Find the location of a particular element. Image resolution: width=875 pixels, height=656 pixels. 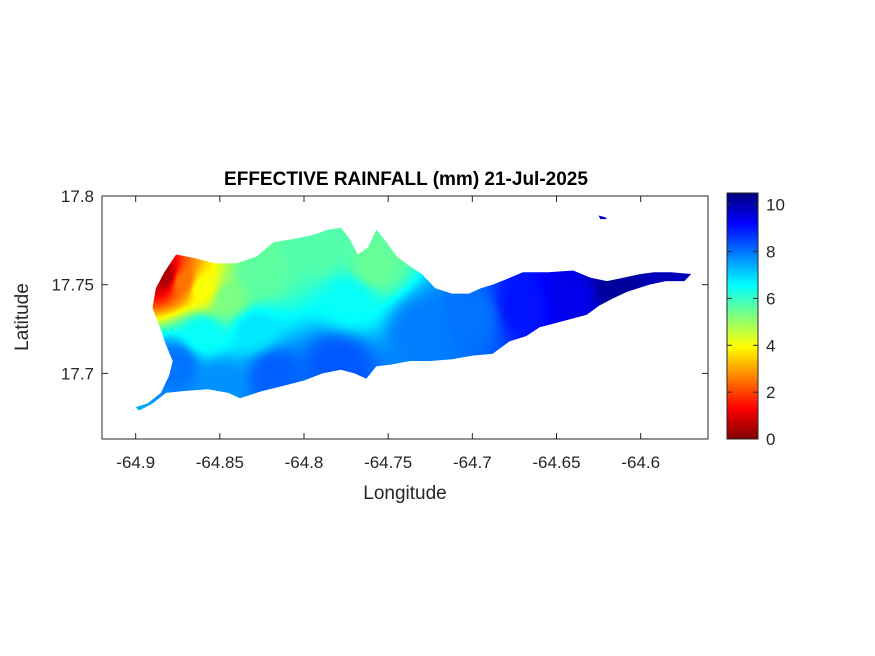

y-tick-label: 17.75 is located at coordinates (72, 285).